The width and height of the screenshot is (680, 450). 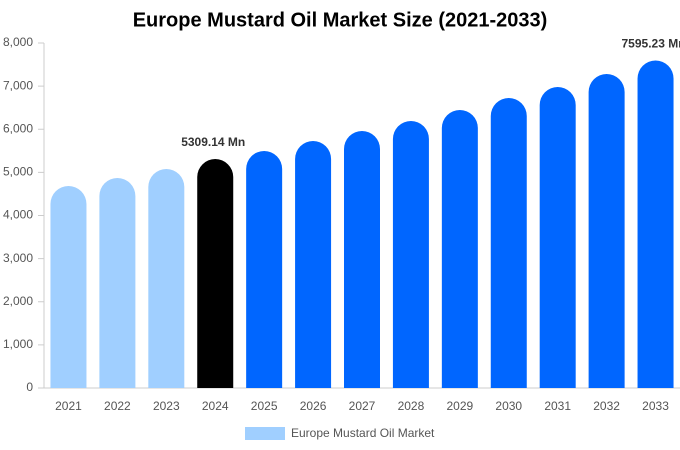 What do you see at coordinates (18, 344) in the screenshot?
I see `y-tick-label: 1,000` at bounding box center [18, 344].